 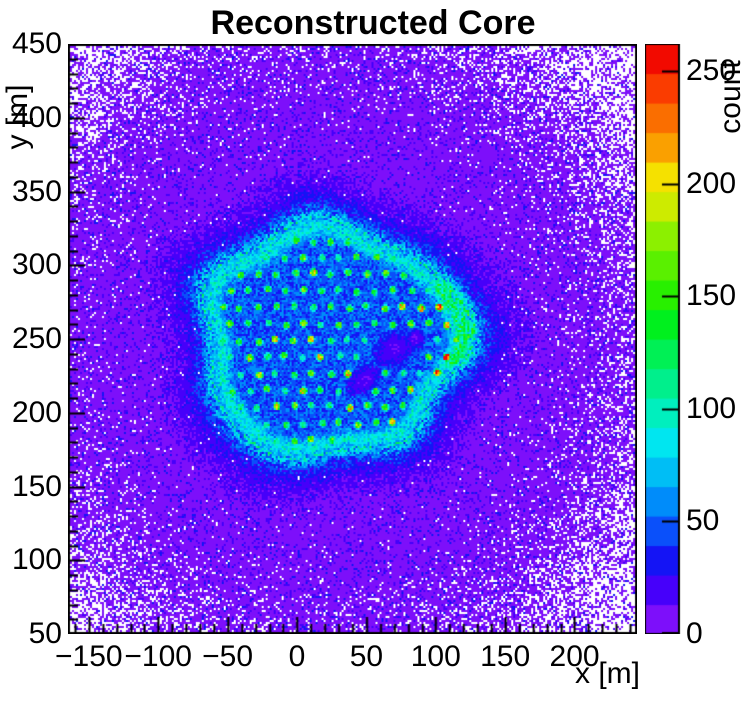 What do you see at coordinates (373, 23) in the screenshot?
I see `chart-title: Reconstructed Core` at bounding box center [373, 23].